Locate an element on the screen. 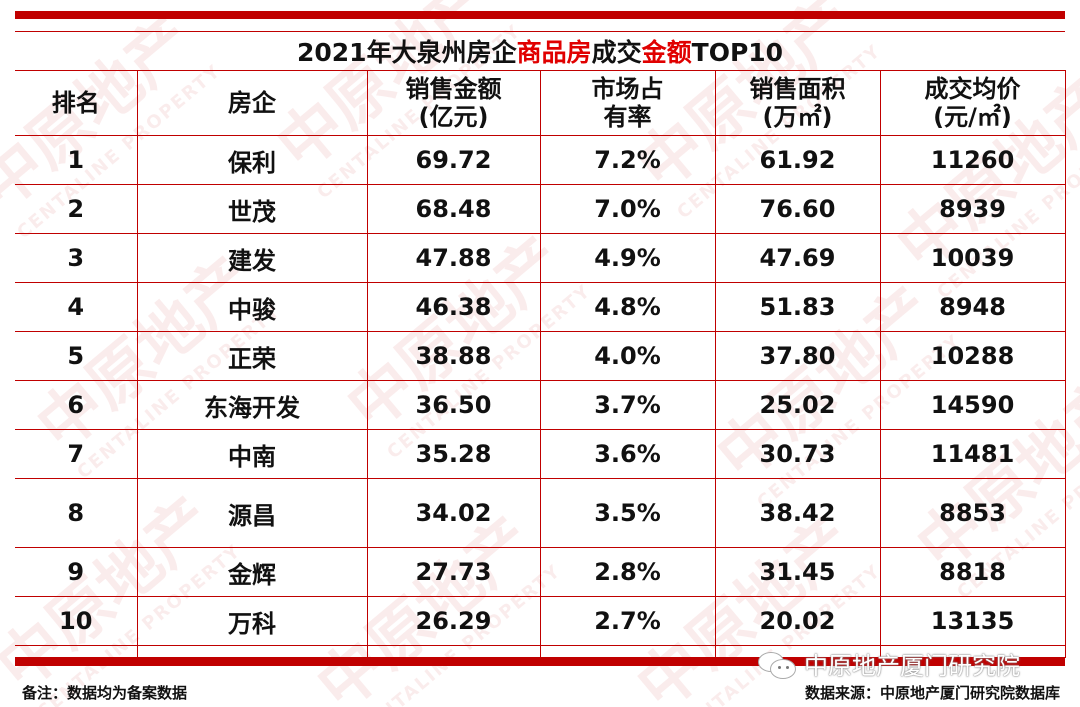 This screenshot has height=707, width=1080. cell-share: 4.0% is located at coordinates (627, 356).